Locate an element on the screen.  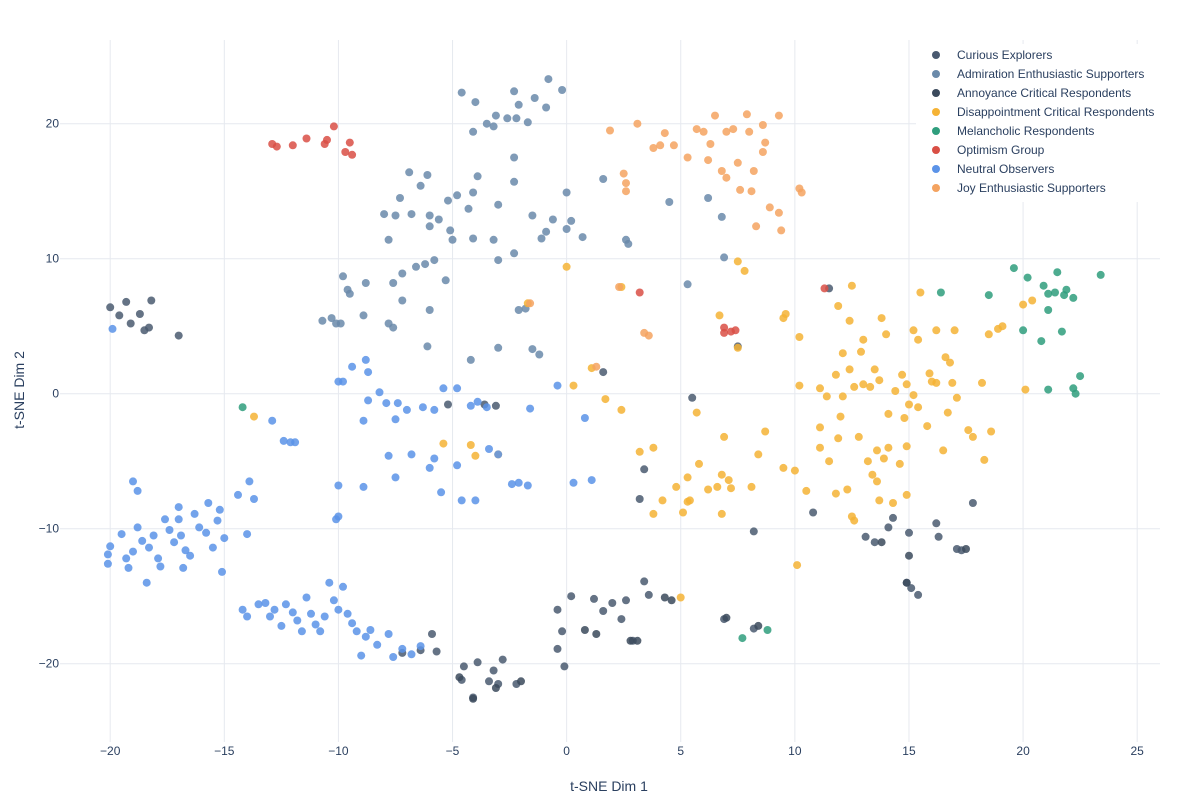
legend-item: Disappointment Critical Respondents is located at coordinates (1043, 112).